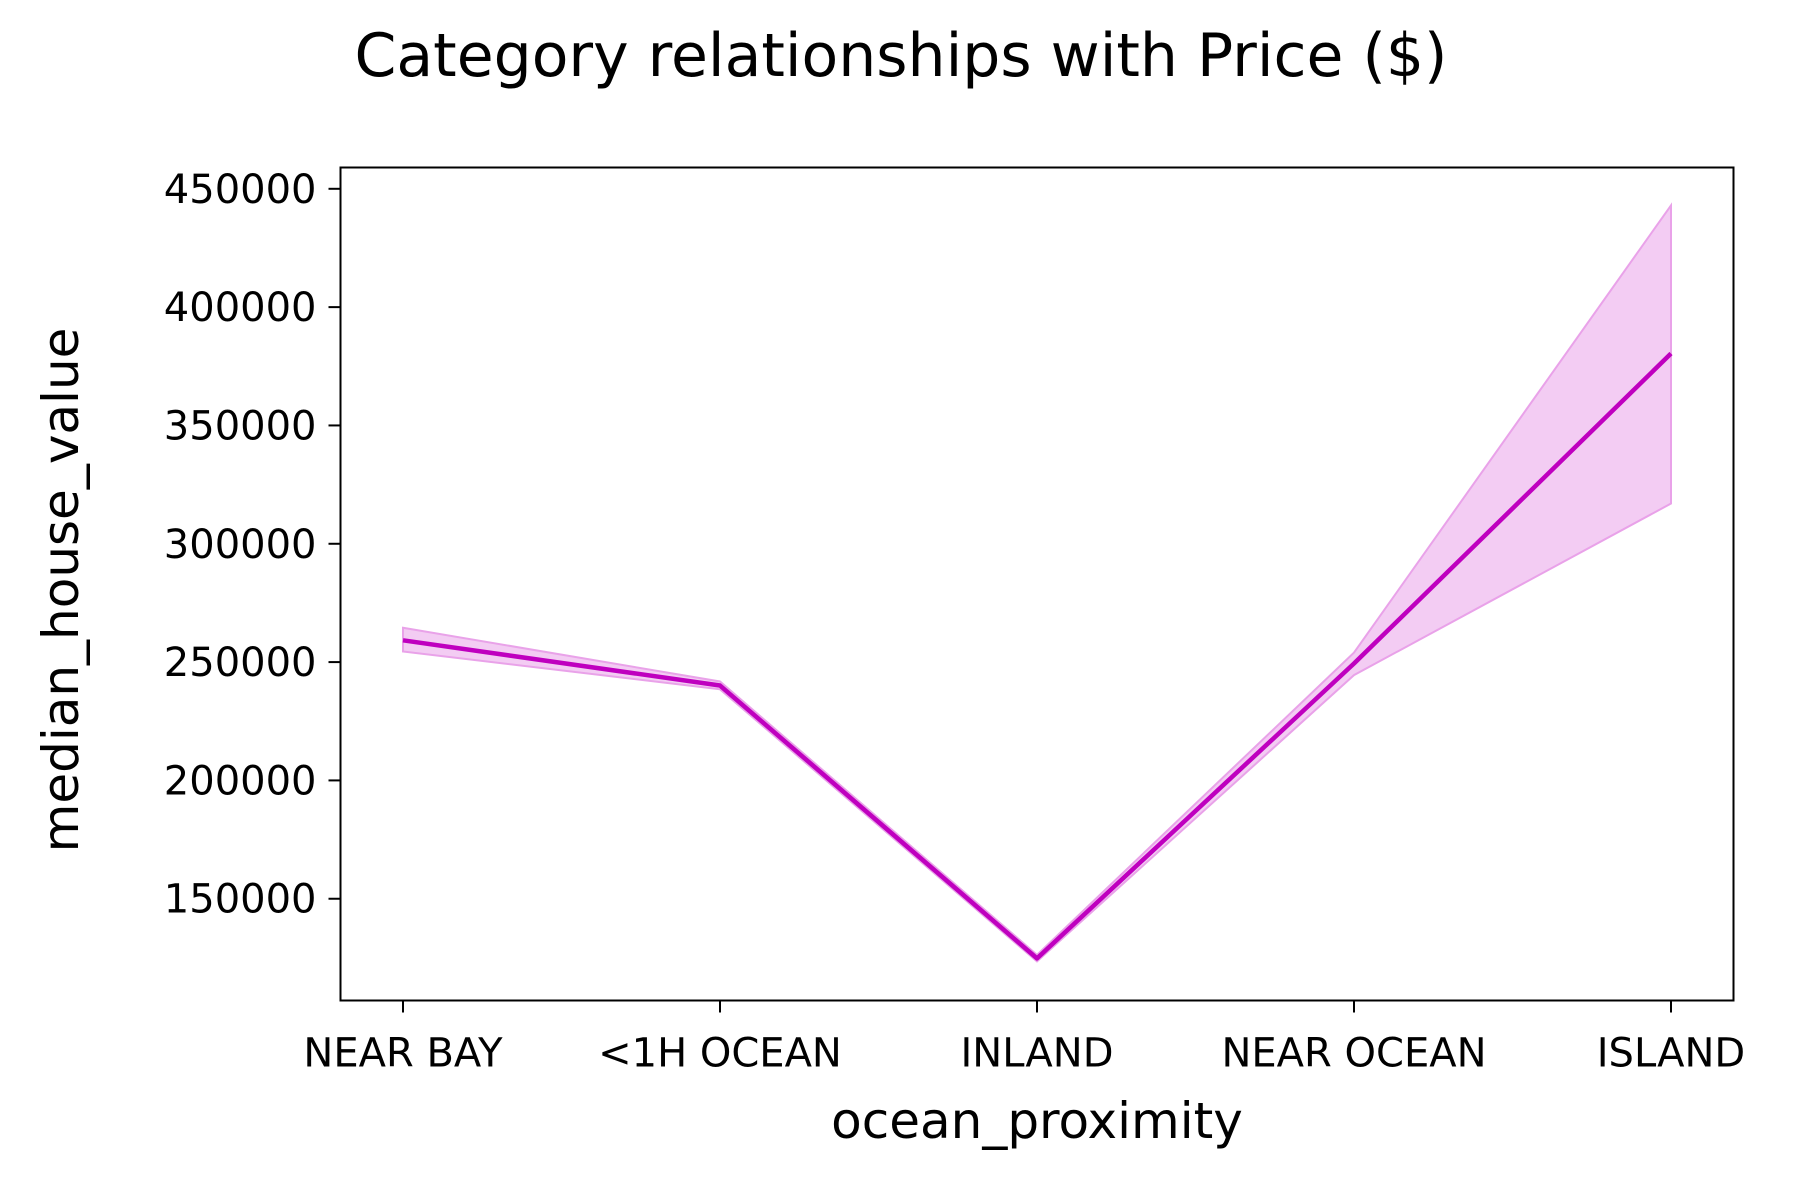 The height and width of the screenshot is (1200, 1800). Describe the element at coordinates (1671, 1054) in the screenshot. I see `x-tick-label: ISLAND` at that location.